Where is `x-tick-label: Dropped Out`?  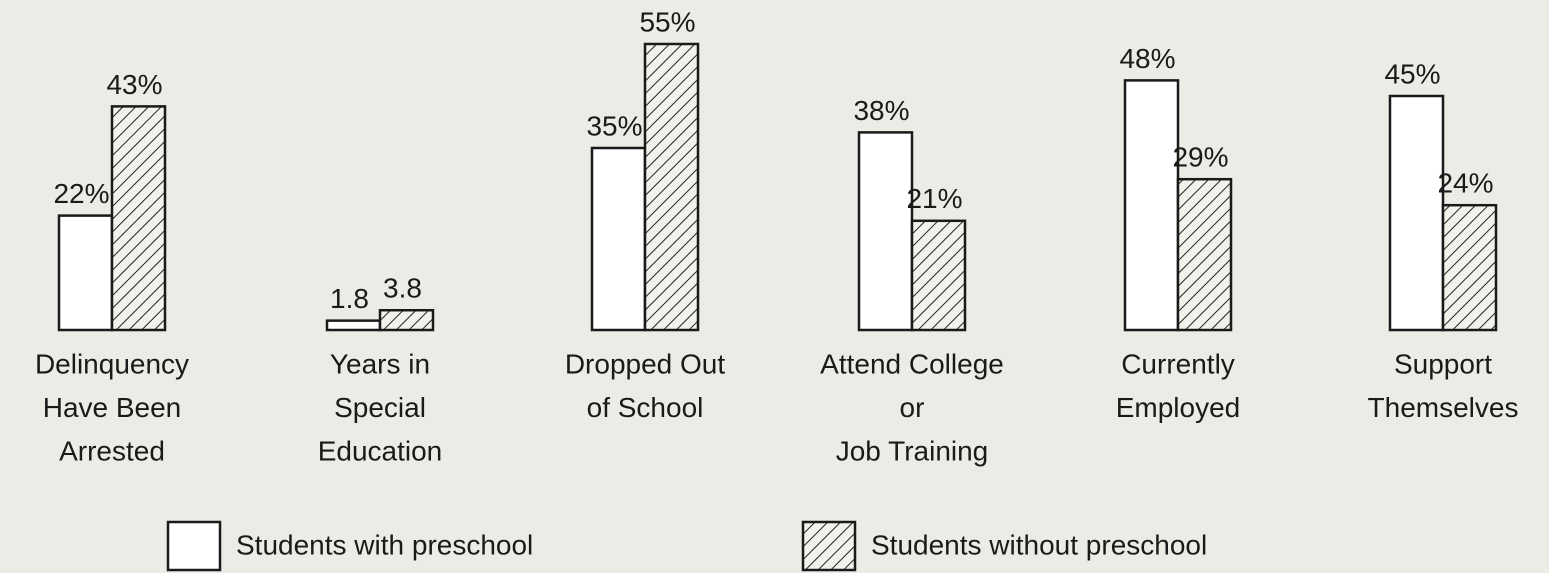
x-tick-label: Dropped Out is located at coordinates (645, 363).